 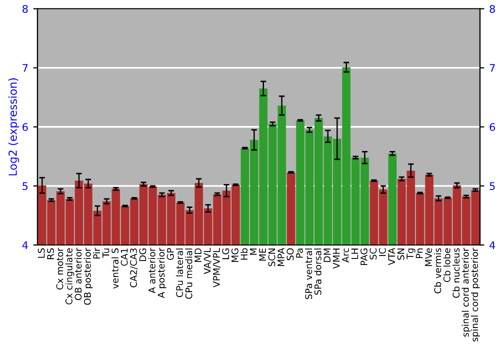 What do you see at coordinates (492, 8) in the screenshot?
I see `y2-tick-label: 8` at bounding box center [492, 8].